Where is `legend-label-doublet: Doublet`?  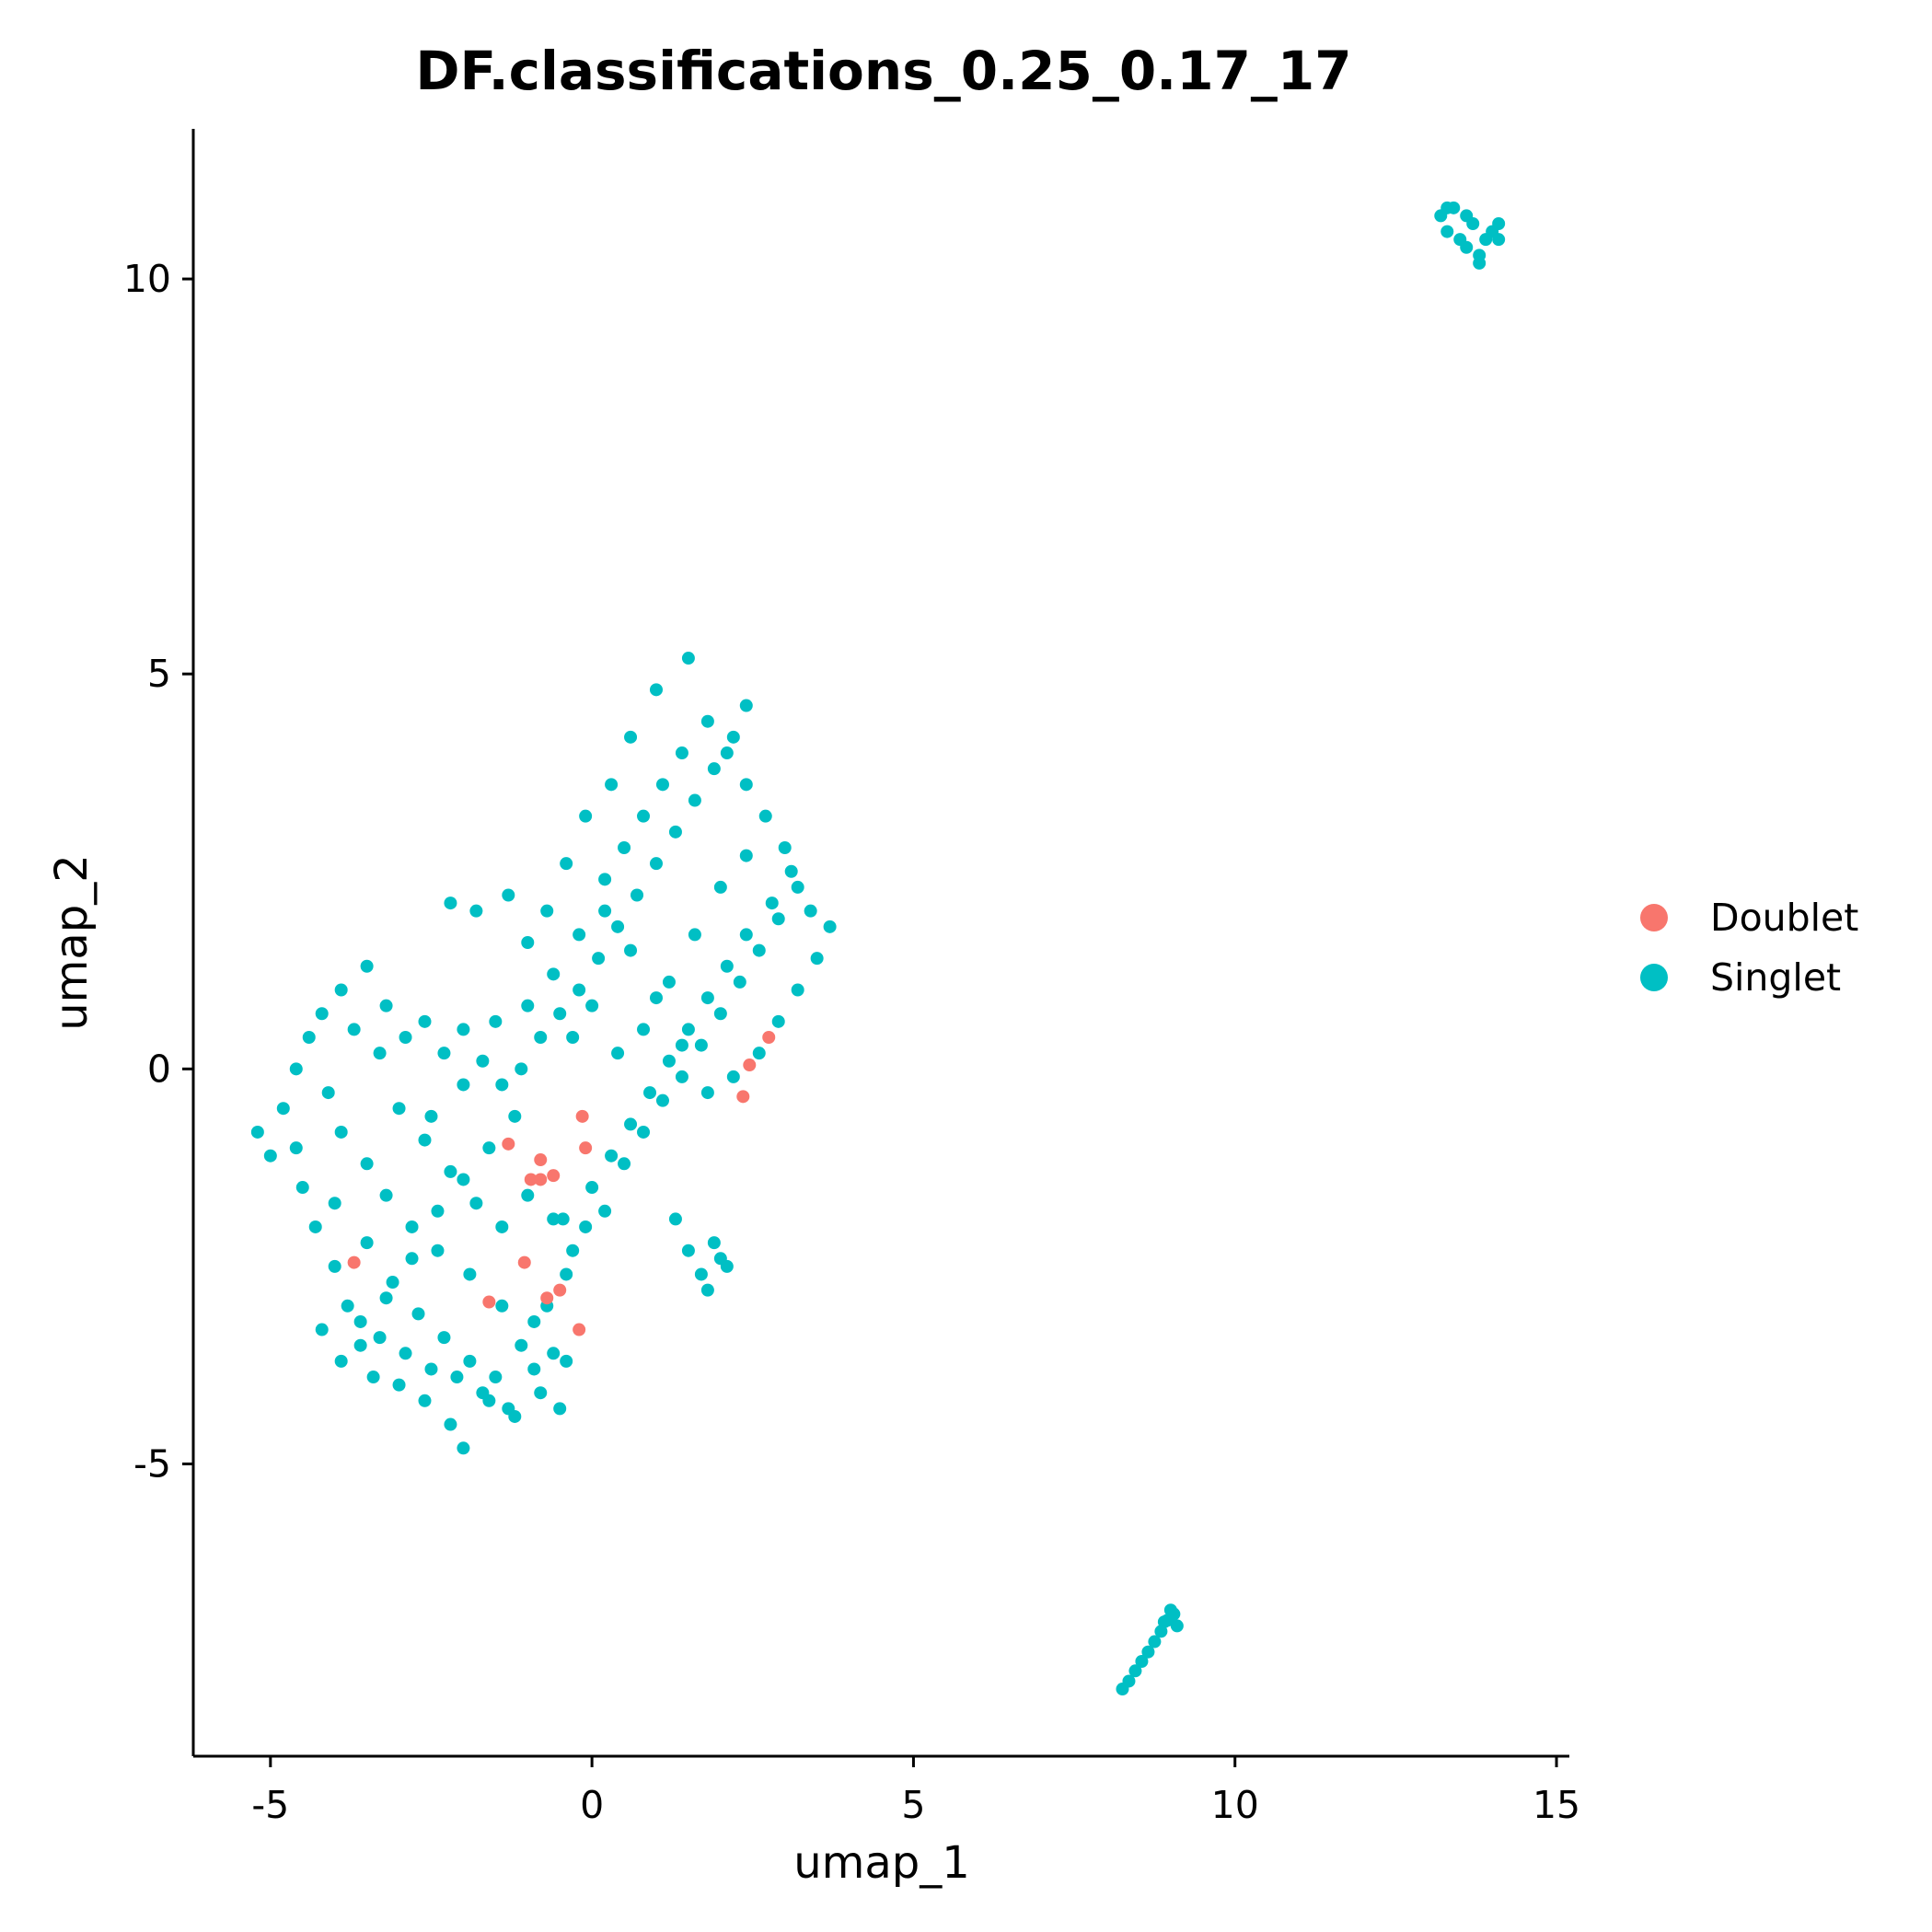 legend-label-doublet: Doublet is located at coordinates (1784, 918).